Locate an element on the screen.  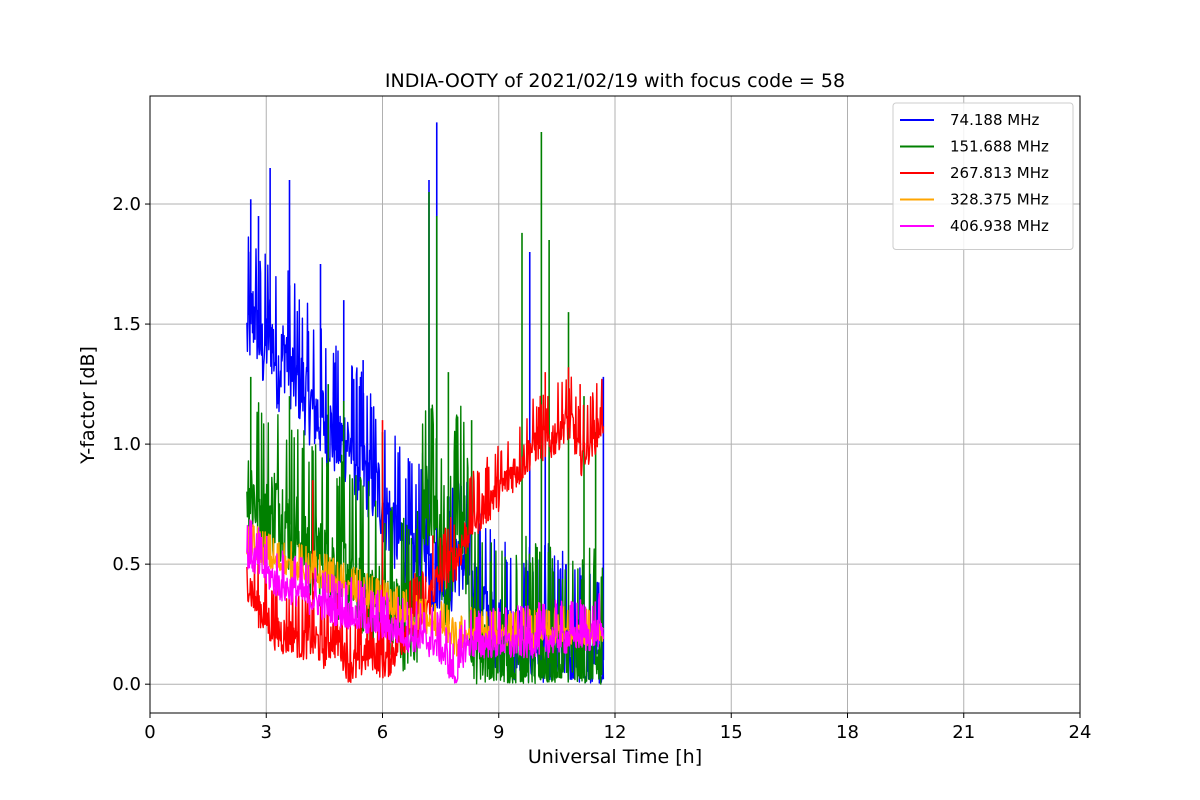
y-tick-label: 1.0 is located at coordinates (126, 444).